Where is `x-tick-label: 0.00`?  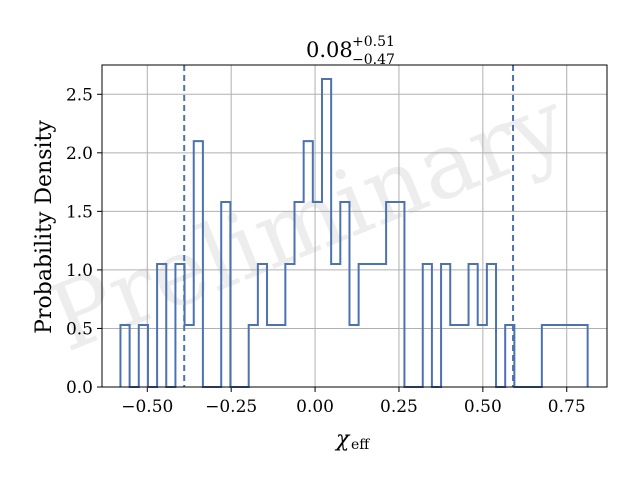
x-tick-label: 0.00 is located at coordinates (315, 407).